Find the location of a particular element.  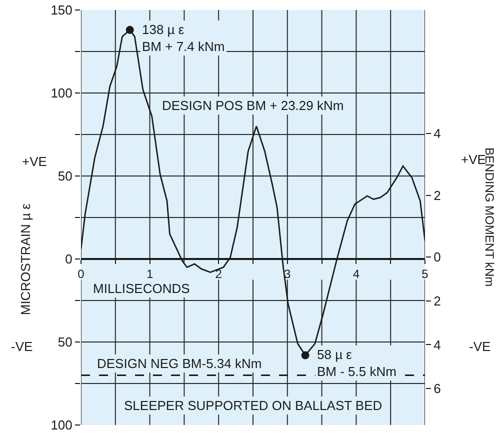

annotation: SLEEPER SUPPORTED ON BALLAST BED is located at coordinates (253, 405).